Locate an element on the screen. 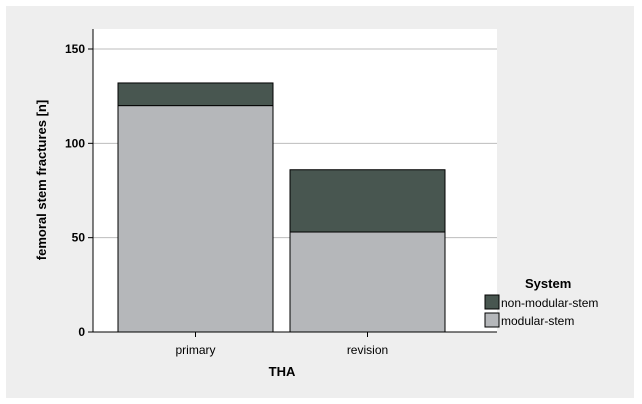  bar-revision-modular-stem is located at coordinates (367, 282).